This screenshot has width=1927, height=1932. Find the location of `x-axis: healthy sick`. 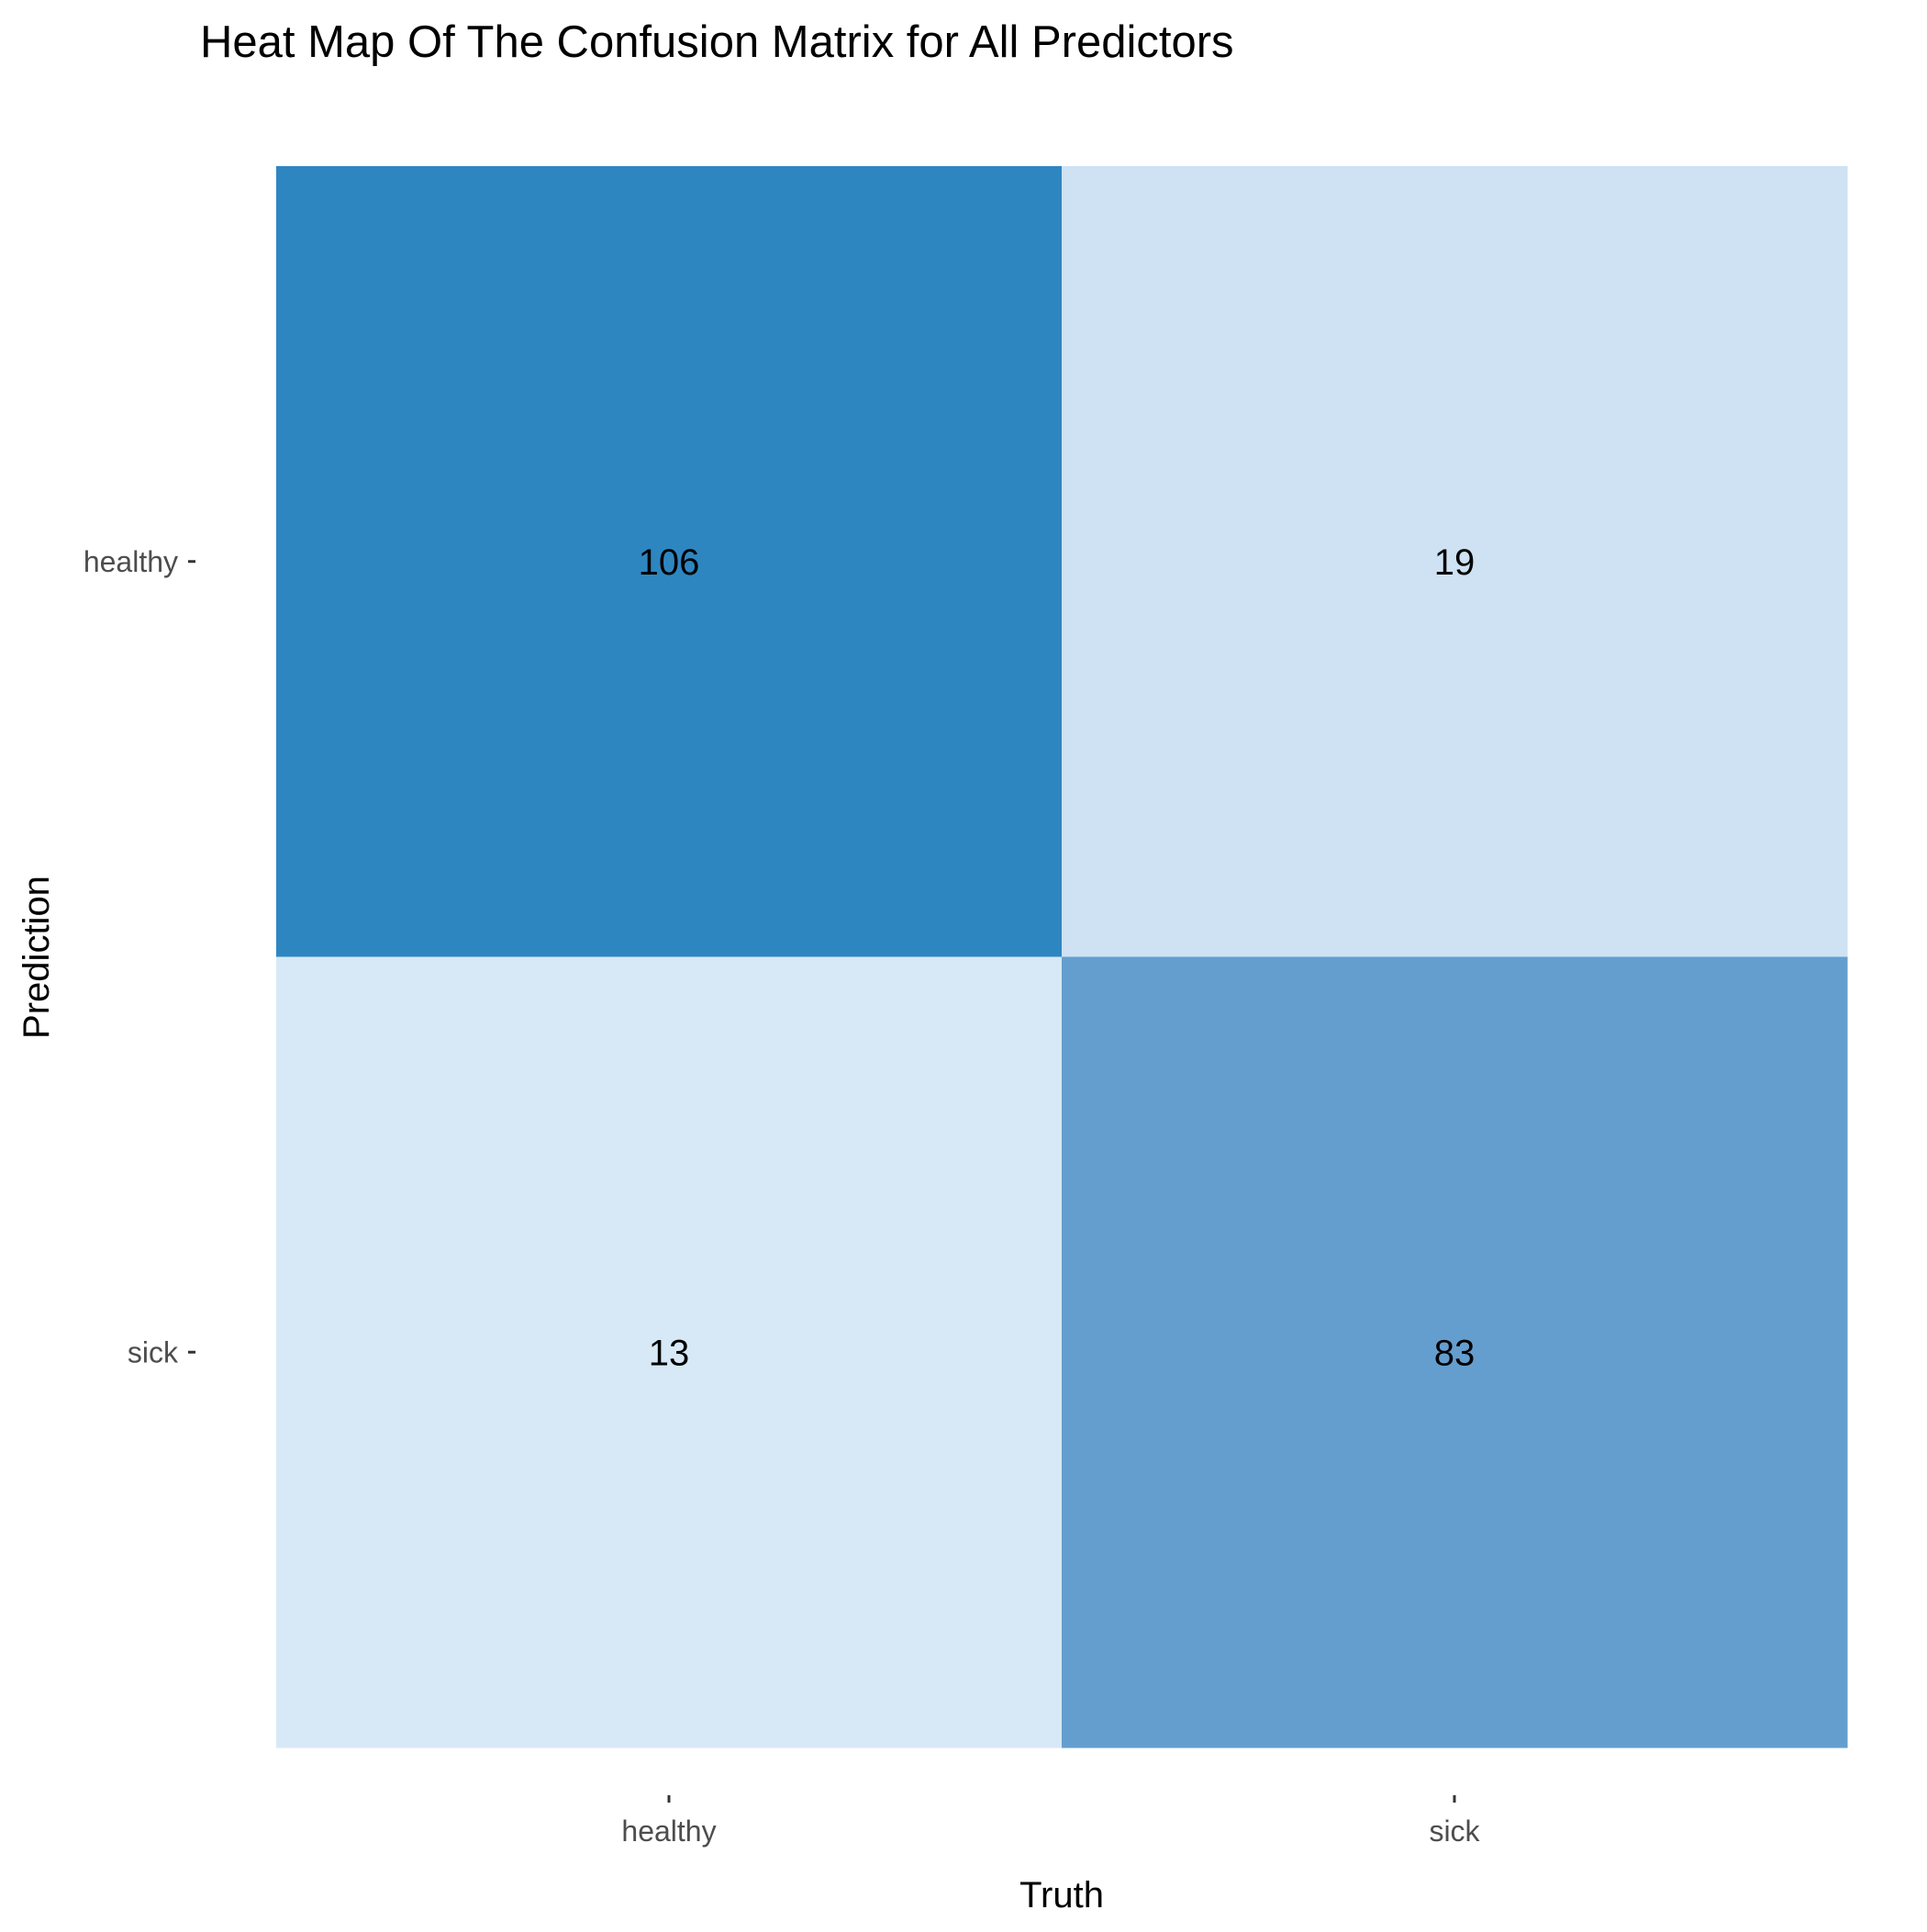

x-axis: healthy sick is located at coordinates (1051, 1821).